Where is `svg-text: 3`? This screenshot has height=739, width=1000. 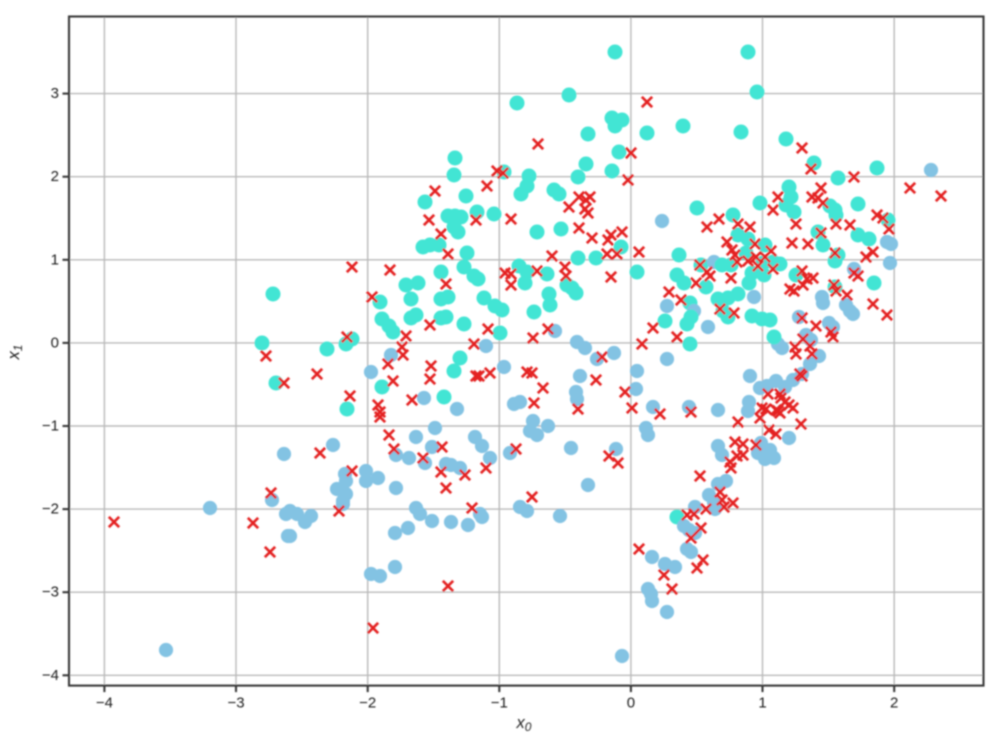 svg-text: 3 is located at coordinates (55, 93).